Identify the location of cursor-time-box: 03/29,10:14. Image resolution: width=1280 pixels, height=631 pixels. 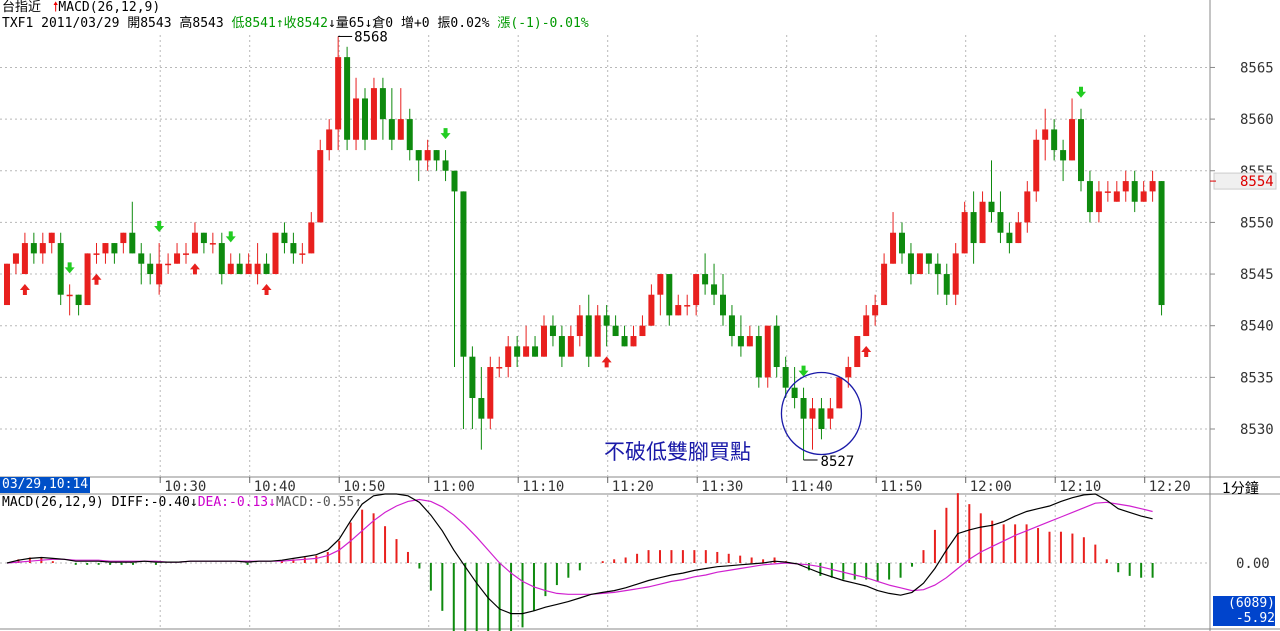
(45, 485).